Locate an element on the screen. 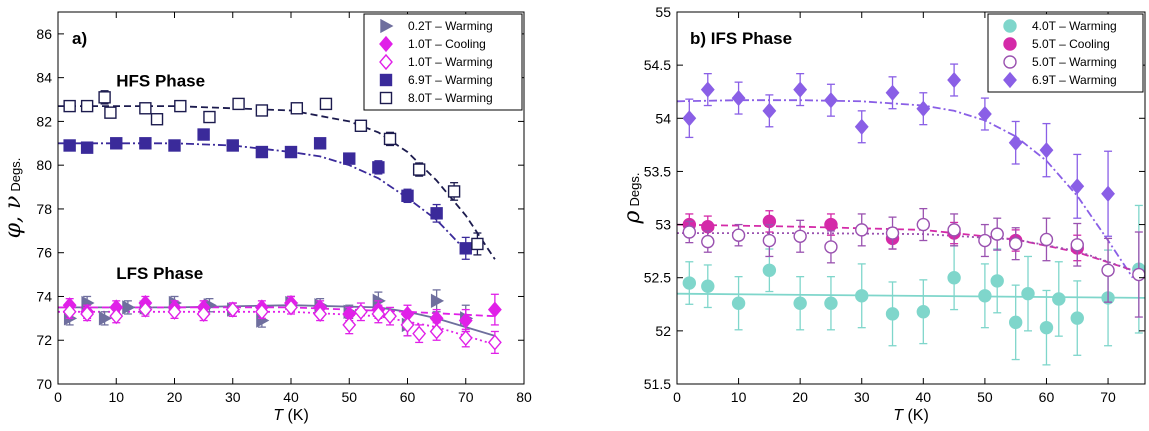  panel-a-y-axis-label: φ, ν Degs. is located at coordinates (13, 198).